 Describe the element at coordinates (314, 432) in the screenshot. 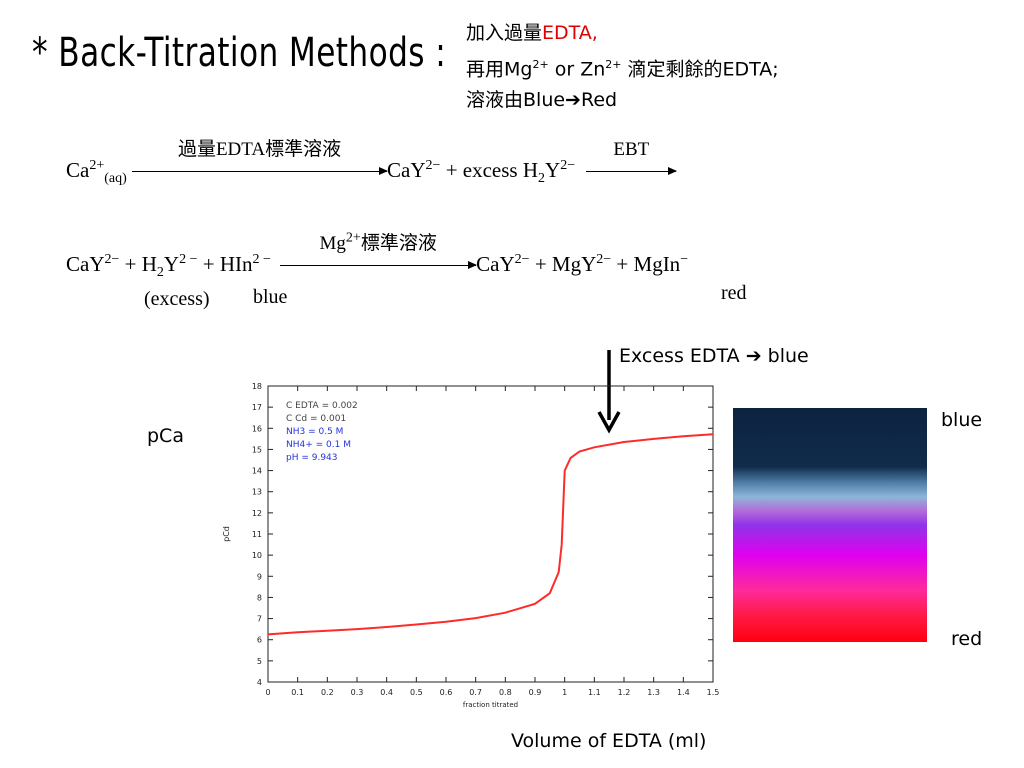

I see `legend-entry: NH3 = 0.5 M` at that location.